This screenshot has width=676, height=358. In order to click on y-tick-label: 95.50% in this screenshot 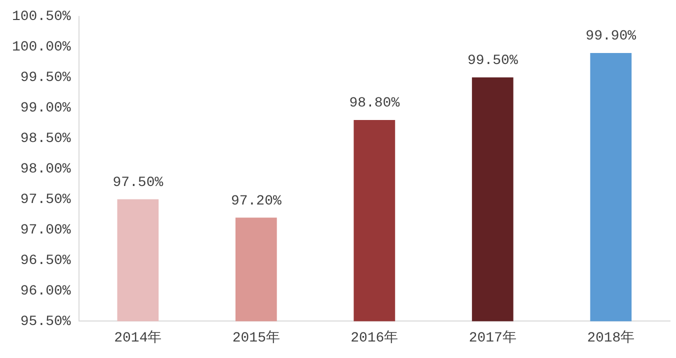, I will do `click(46, 322)`.